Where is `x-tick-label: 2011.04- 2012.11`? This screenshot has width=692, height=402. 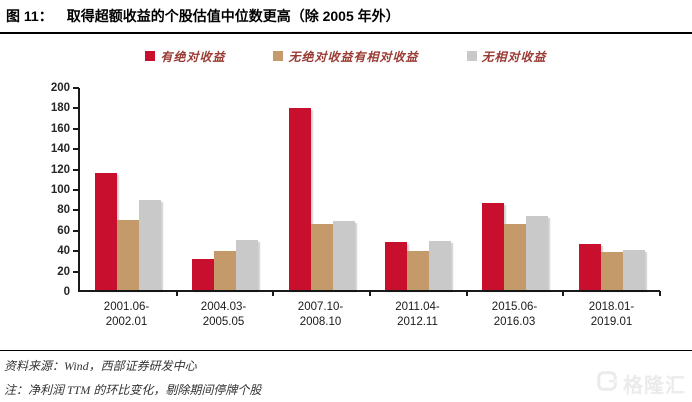 x-tick-label: 2011.04- 2012.11 is located at coordinates (417, 314).